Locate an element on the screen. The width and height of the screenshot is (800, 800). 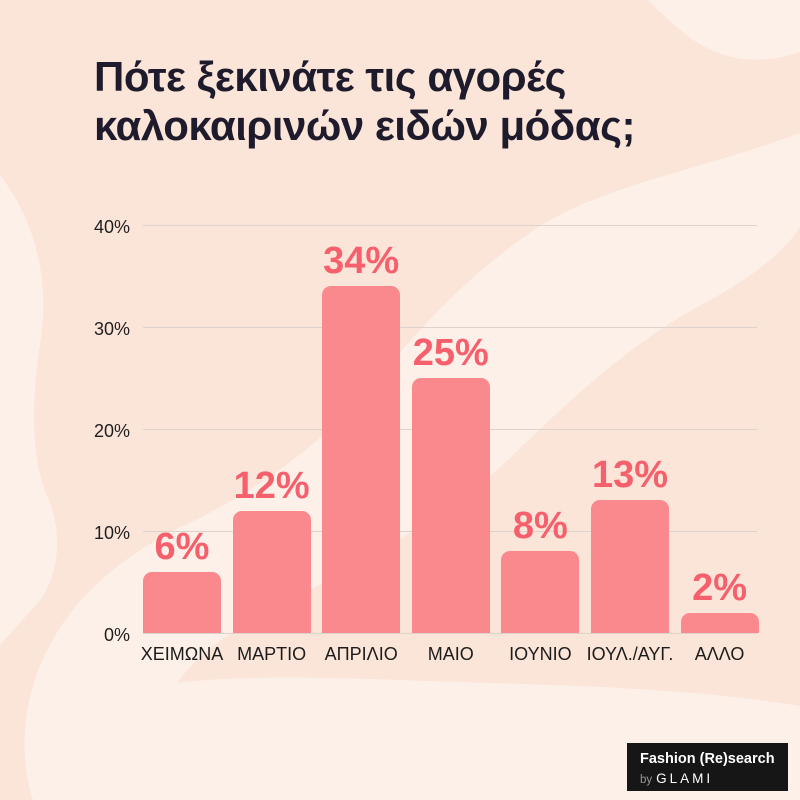
gridline-30% is located at coordinates (450, 327).